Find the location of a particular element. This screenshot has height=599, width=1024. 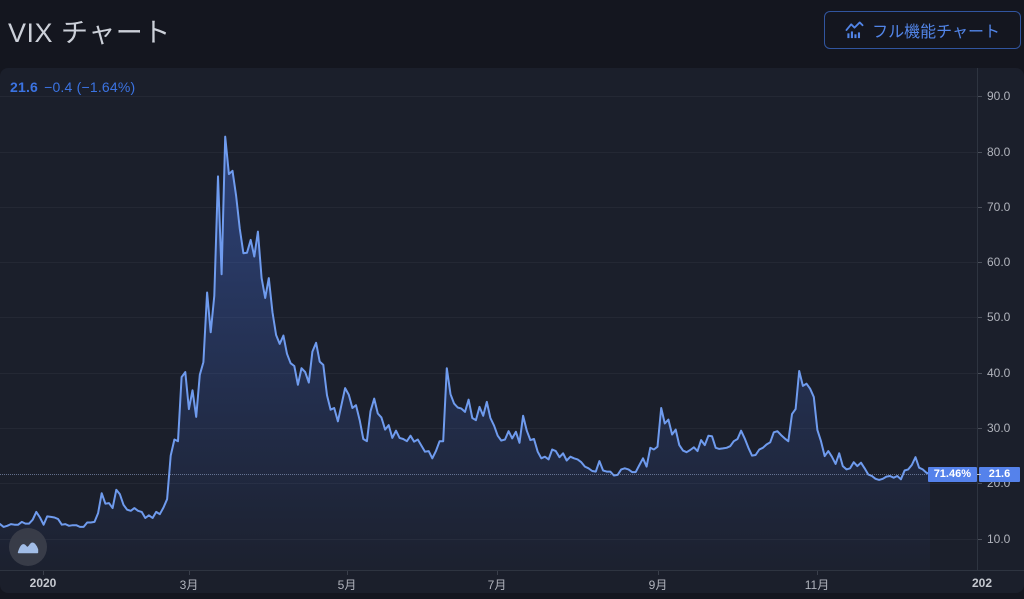

price-tick-label: 30.0 is located at coordinates (999, 427).